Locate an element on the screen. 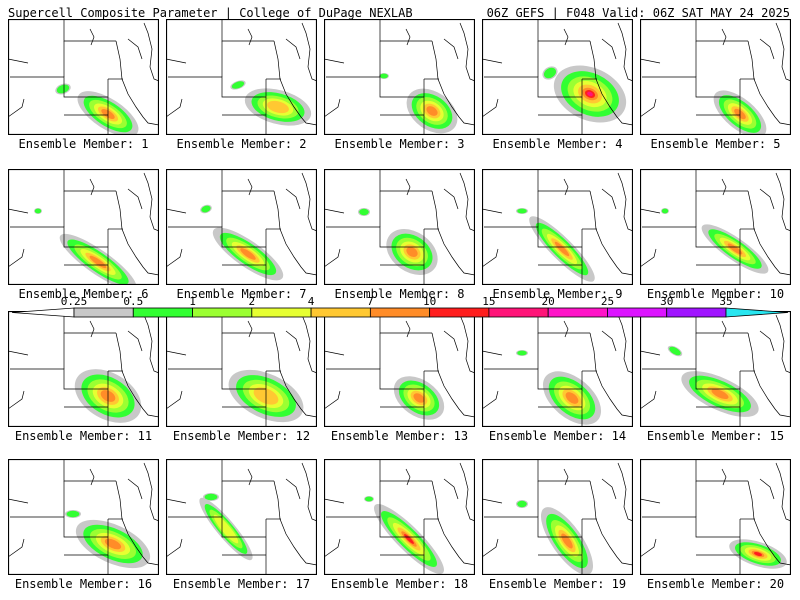 The image size is (800, 600). ensemble-panel: Ensemble Member: 15 is located at coordinates (715, 377).